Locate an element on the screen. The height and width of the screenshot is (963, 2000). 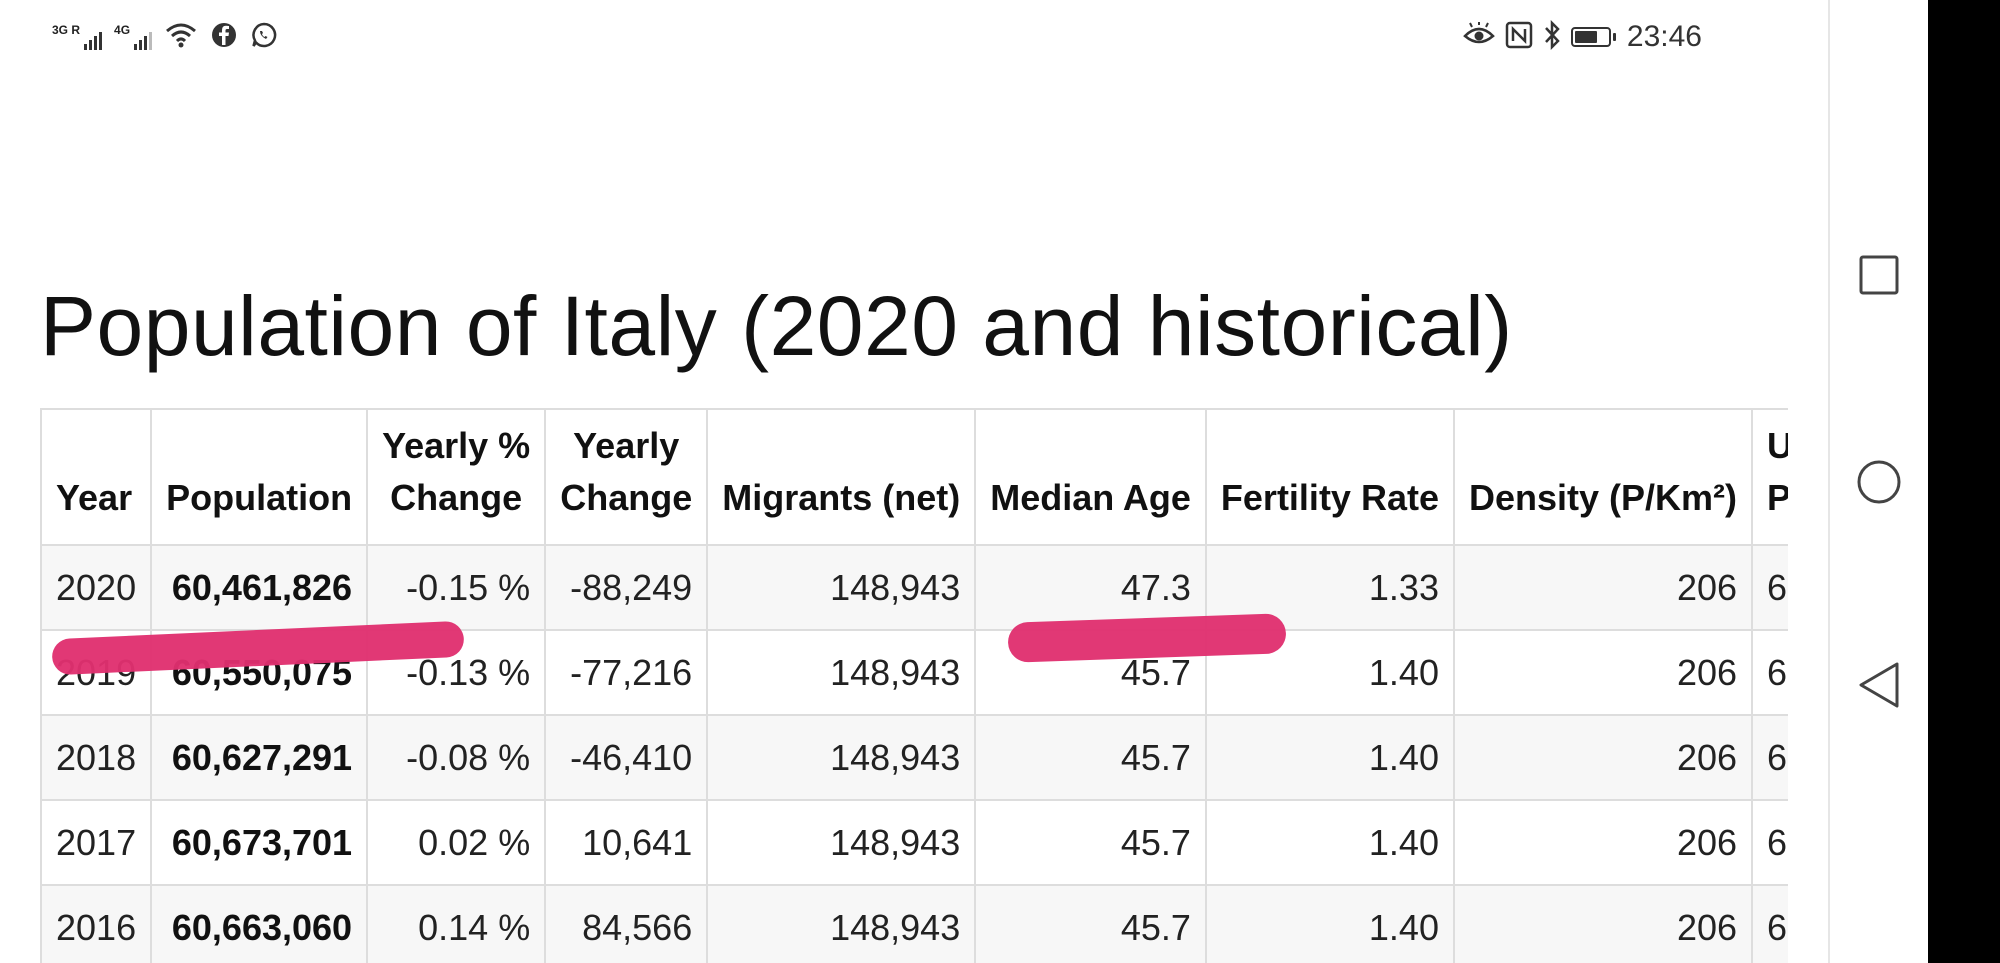
bluetooth-icon is located at coordinates (1552, 37).